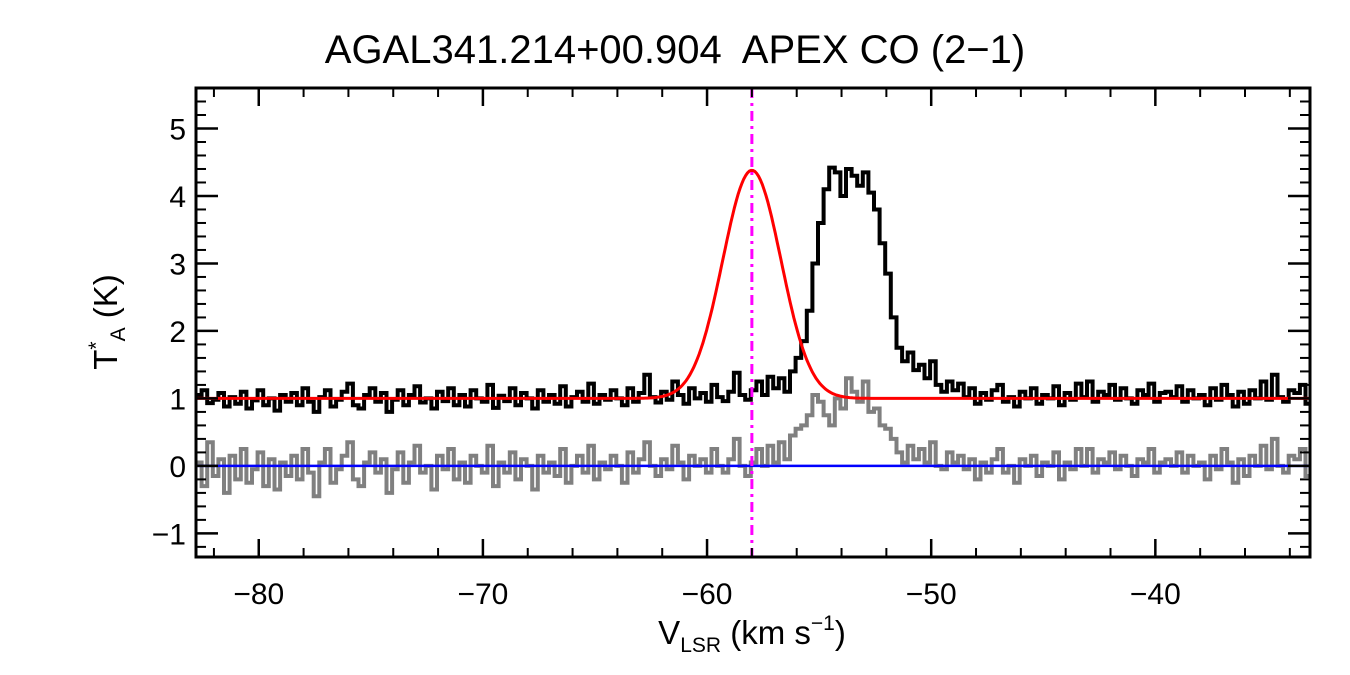  What do you see at coordinates (1155, 594) in the screenshot?
I see `x-tick-label: −40` at bounding box center [1155, 594].